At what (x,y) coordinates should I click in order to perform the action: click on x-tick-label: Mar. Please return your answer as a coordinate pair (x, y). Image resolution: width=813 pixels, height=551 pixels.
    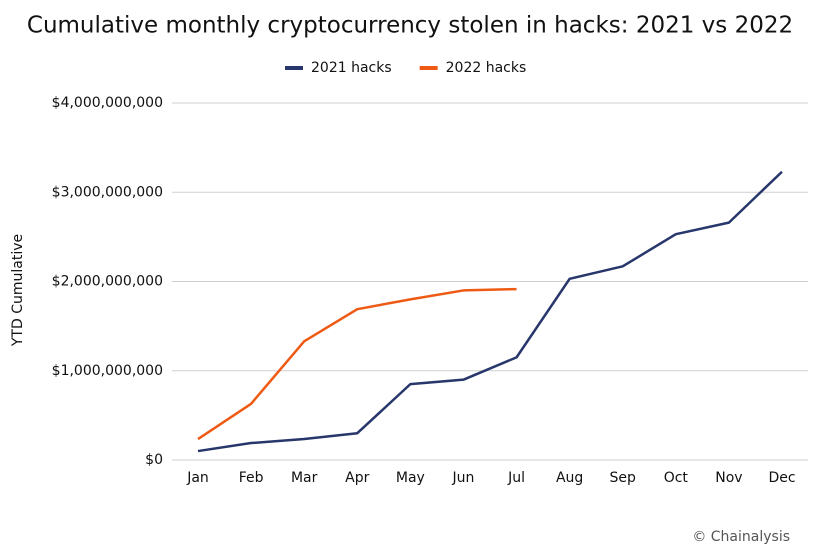
    Looking at the image, I should click on (304, 478).